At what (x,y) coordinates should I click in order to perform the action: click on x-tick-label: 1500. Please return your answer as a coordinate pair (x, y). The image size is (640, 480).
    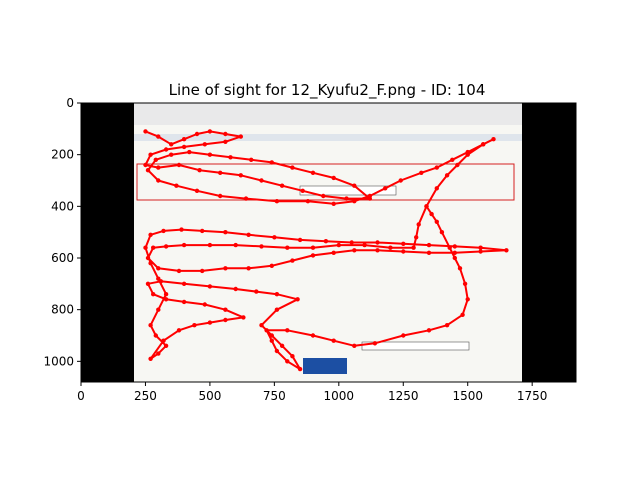
    Looking at the image, I should click on (467, 396).